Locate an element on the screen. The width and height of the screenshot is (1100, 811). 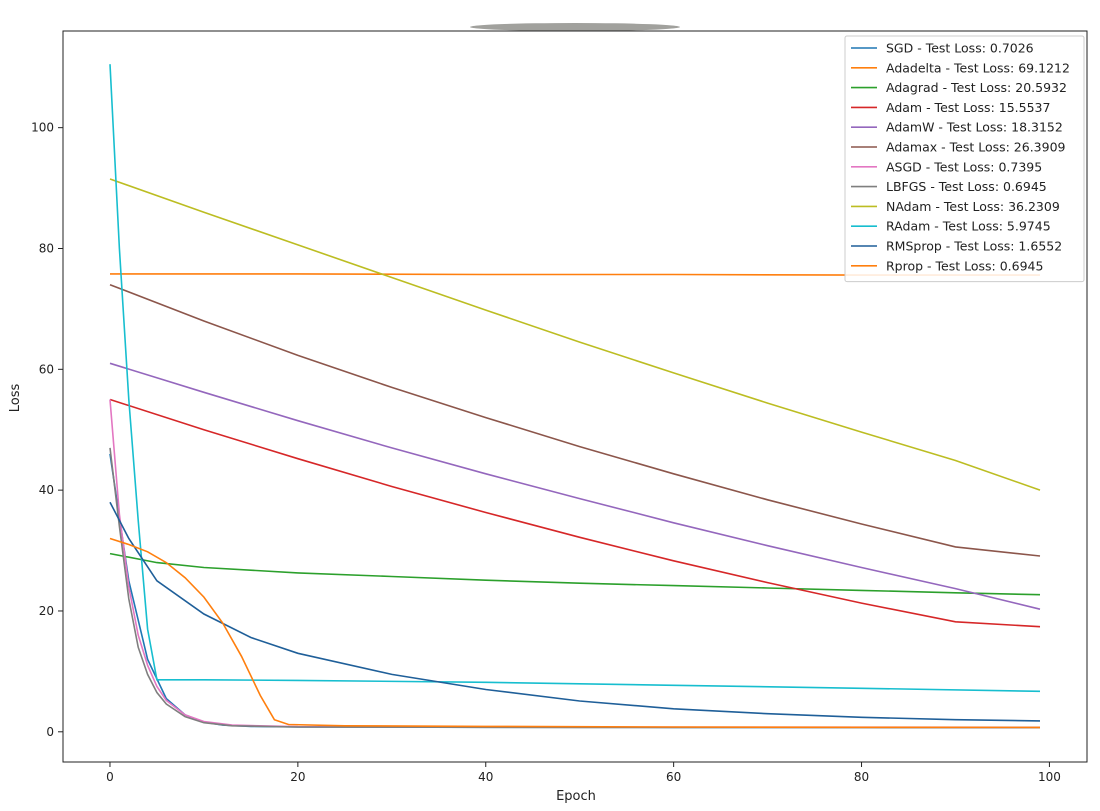
legend-label-2: Adagrad - Test Loss: 20.5932 is located at coordinates (976, 87).